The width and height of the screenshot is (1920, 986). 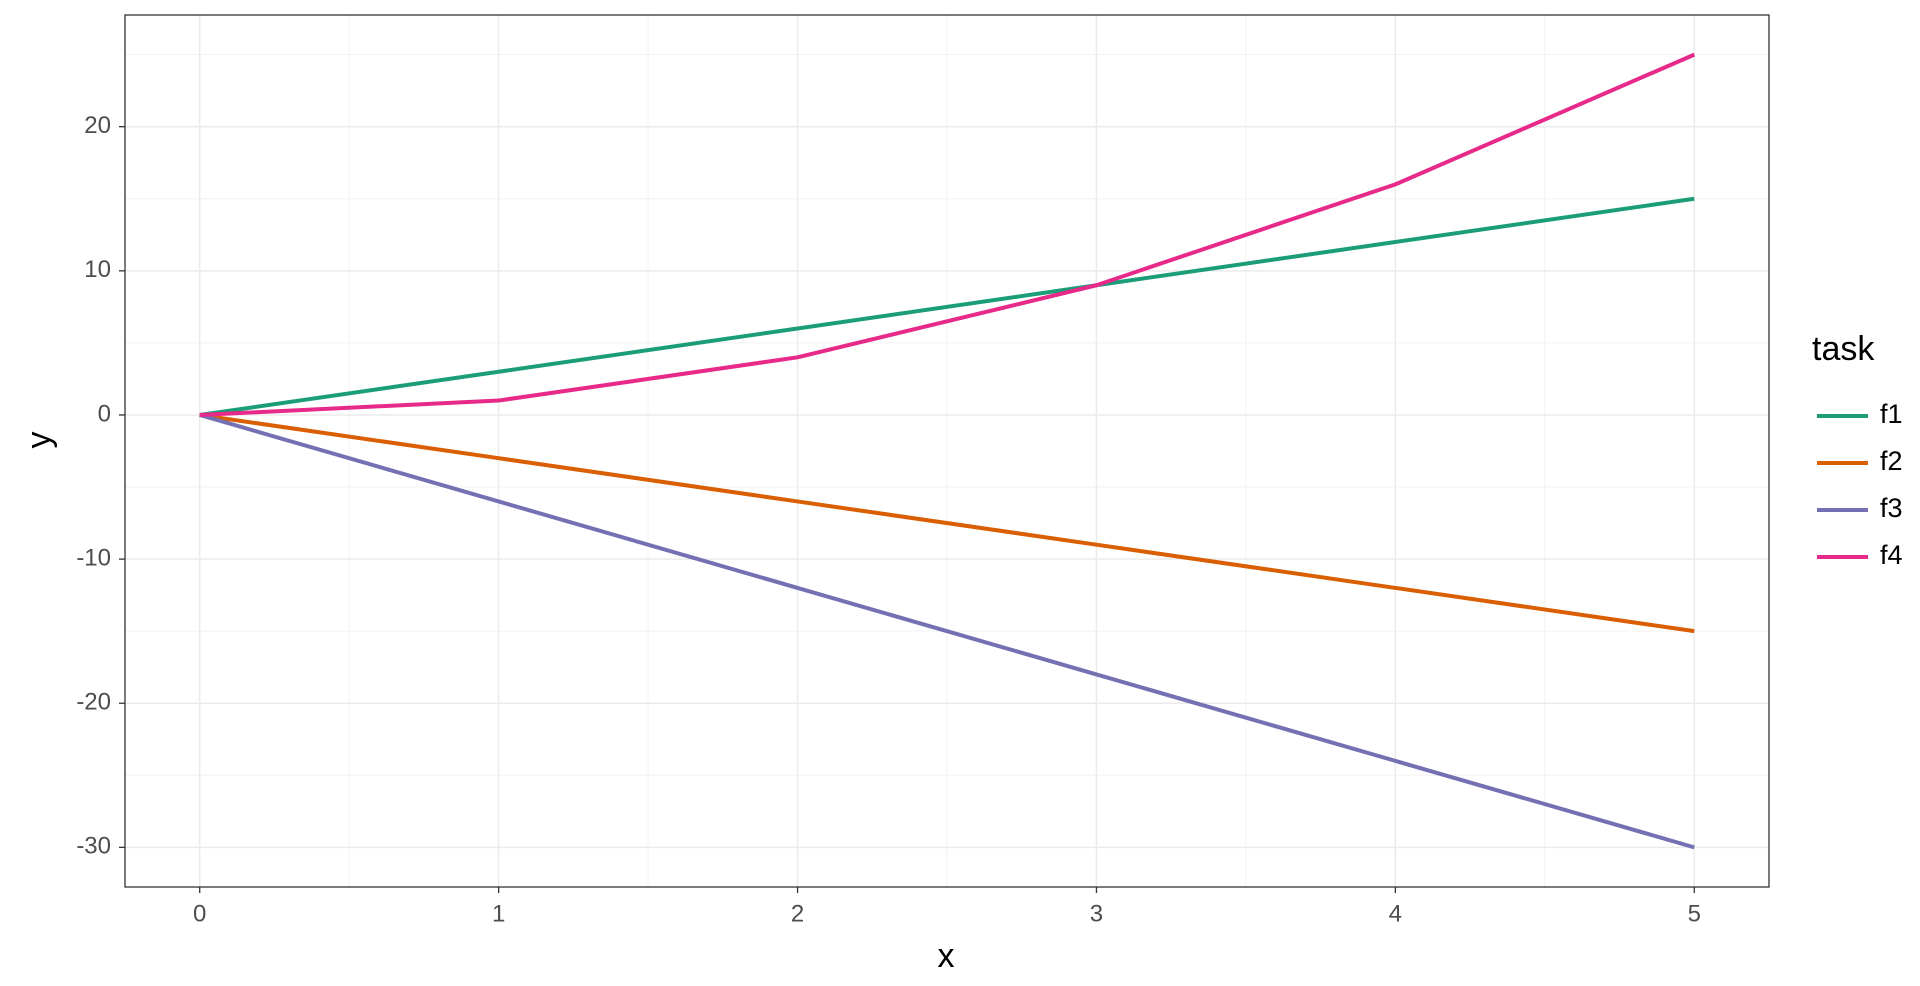 What do you see at coordinates (797, 913) in the screenshot?
I see `x-tick-label: 2` at bounding box center [797, 913].